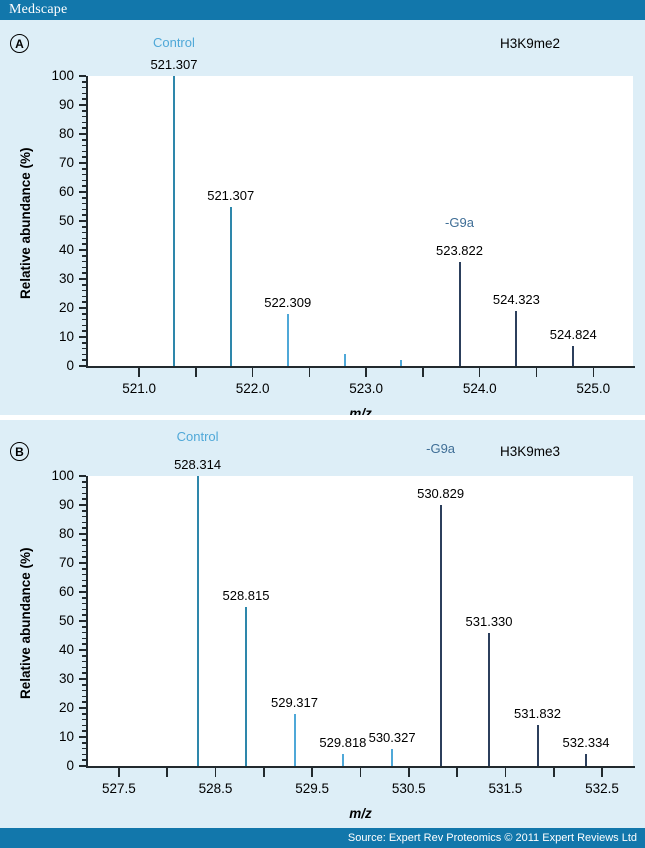 This screenshot has width=645, height=848. I want to click on x-axis-tick-label: 523.0, so click(366, 388).